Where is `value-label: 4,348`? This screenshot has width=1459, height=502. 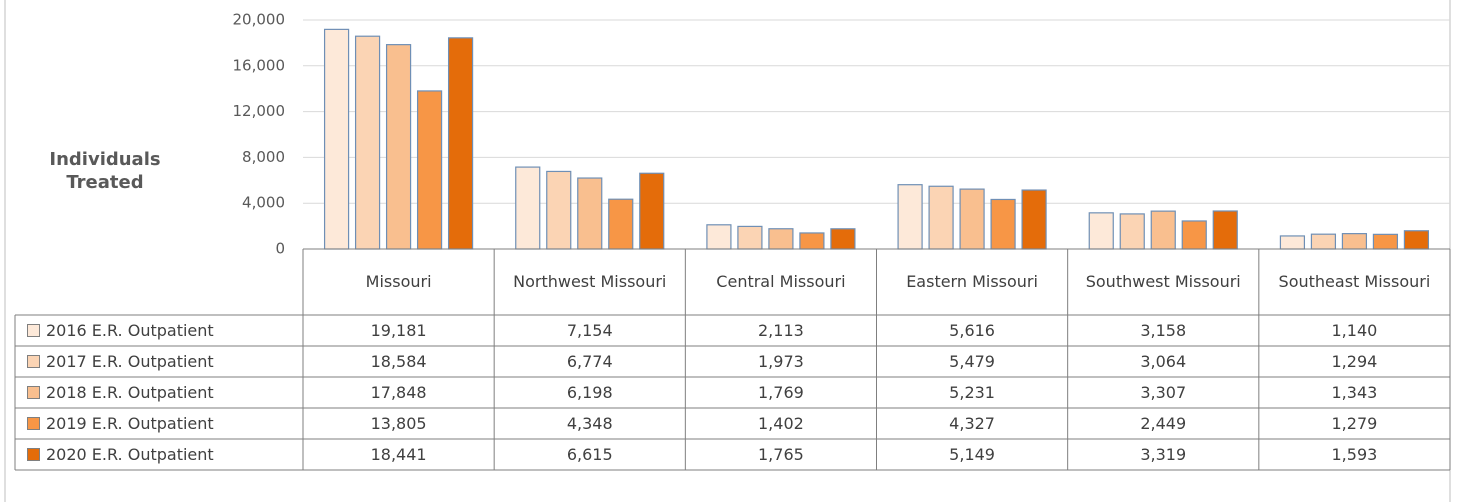
value-label: 4,348 is located at coordinates (589, 423).